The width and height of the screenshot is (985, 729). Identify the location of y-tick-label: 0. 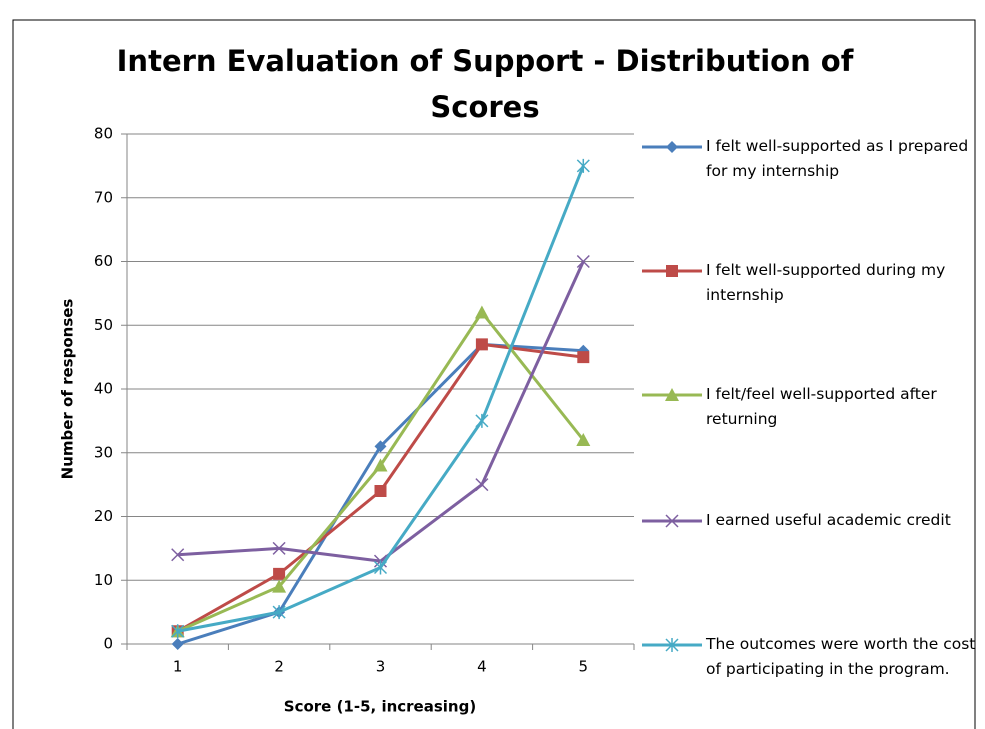
(108, 644).